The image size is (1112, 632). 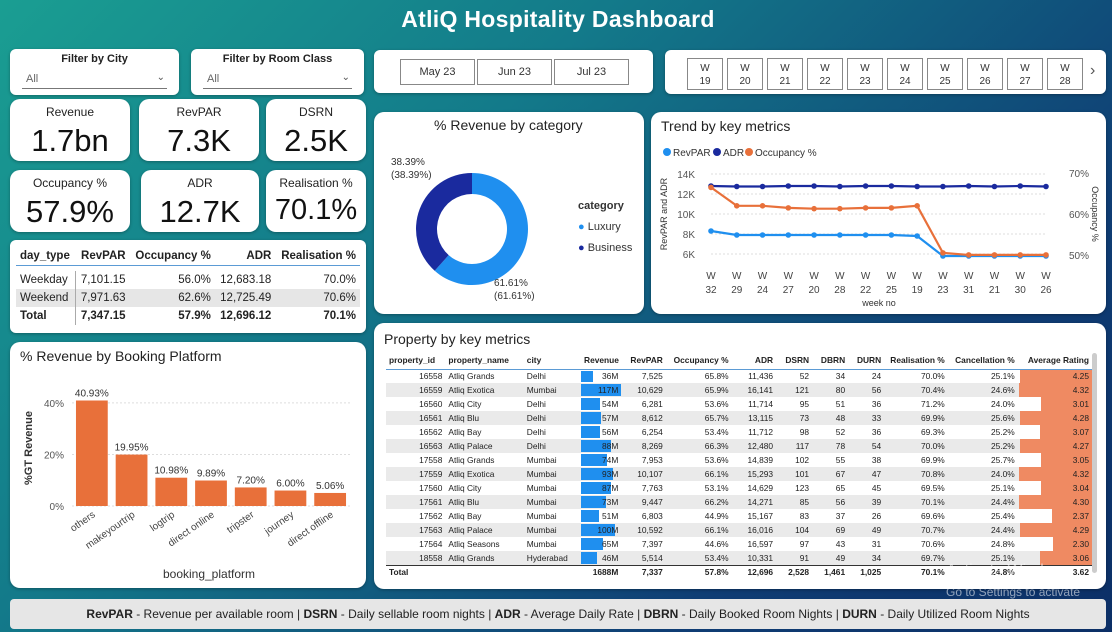 I want to click on legend-item-business: ● Business, so click(x=605, y=248).